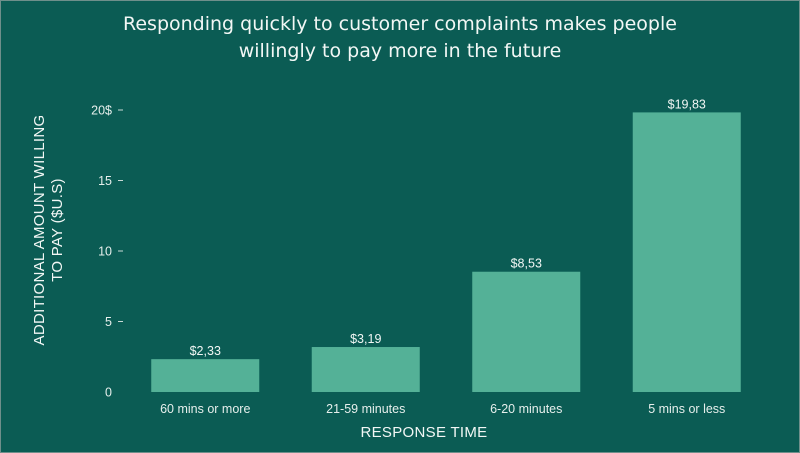 This screenshot has height=453, width=800. Describe the element at coordinates (526, 264) in the screenshot. I see `bar-value-label: $8,53` at that location.